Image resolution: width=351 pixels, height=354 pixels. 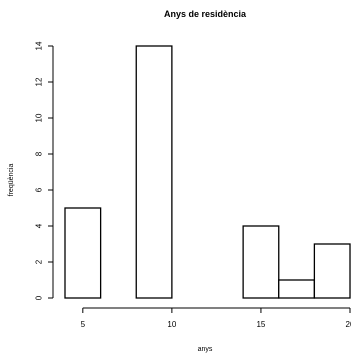 I want to click on chart-title: Anys de residència, so click(x=205, y=14).